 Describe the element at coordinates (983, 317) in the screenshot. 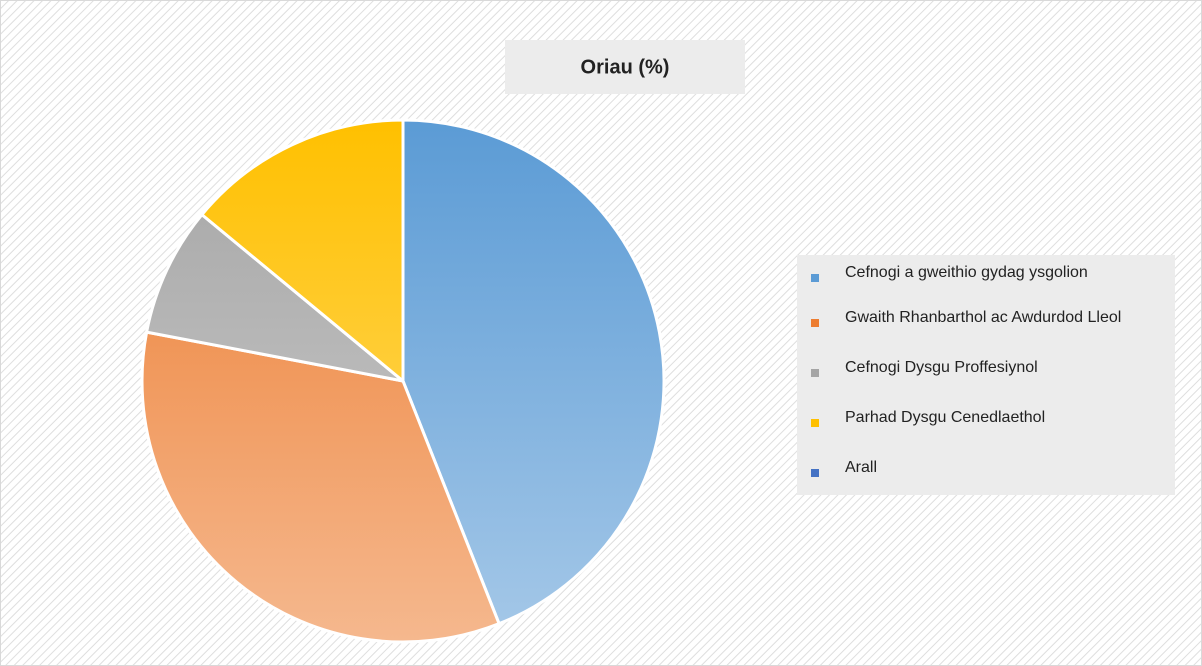

I see `legend-label: Gwaith Rhanbarthol ac Awdurdod Lleol` at that location.